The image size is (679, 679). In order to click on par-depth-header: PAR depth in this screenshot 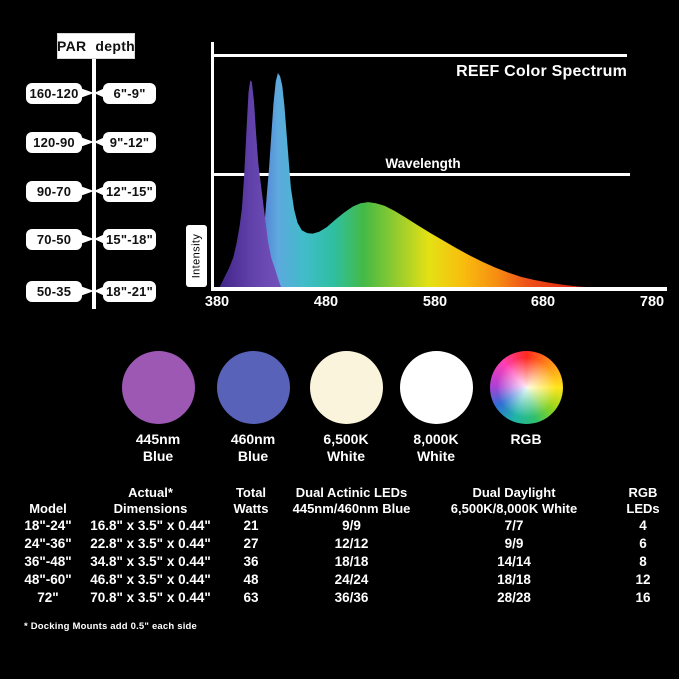, I will do `click(96, 46)`.